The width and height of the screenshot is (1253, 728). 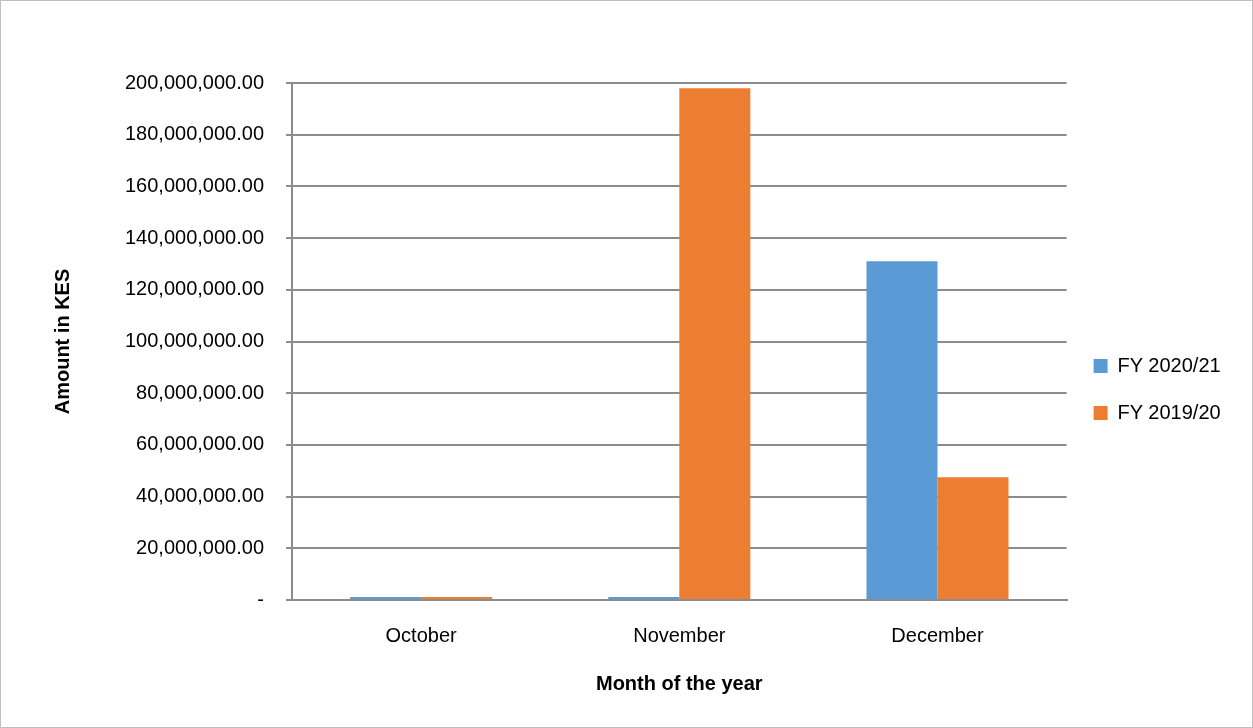 What do you see at coordinates (194, 236) in the screenshot?
I see `y-tick-label: 140,000,000.00` at bounding box center [194, 236].